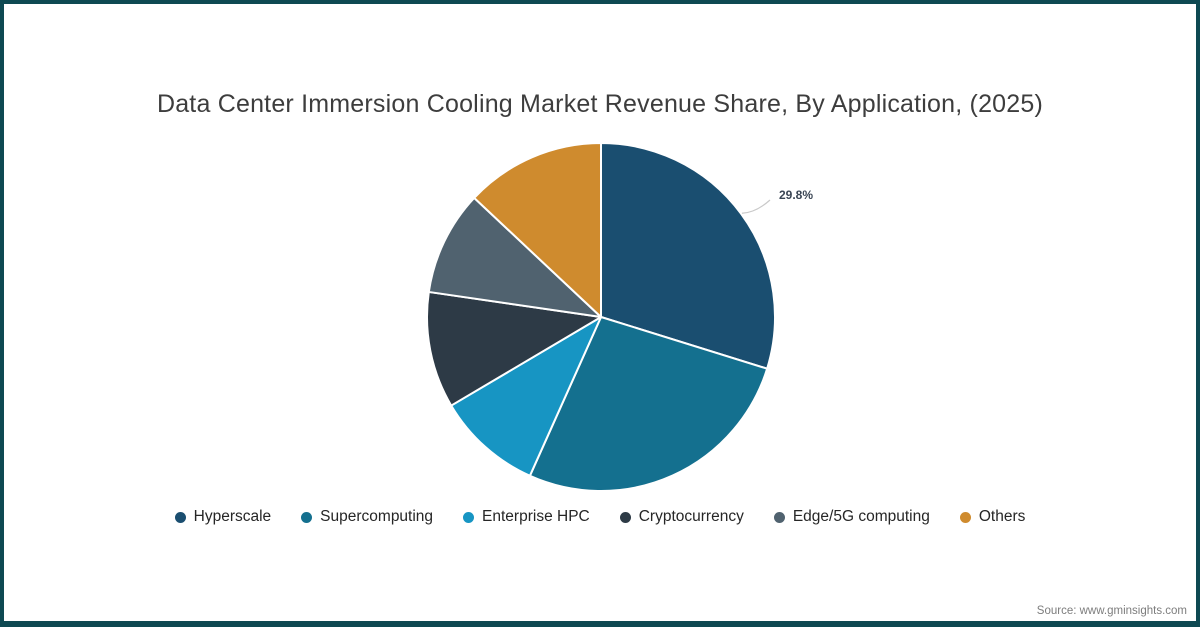 This screenshot has height=627, width=1200. Describe the element at coordinates (648, 404) in the screenshot. I see `pie-slice-supercomputing` at that location.